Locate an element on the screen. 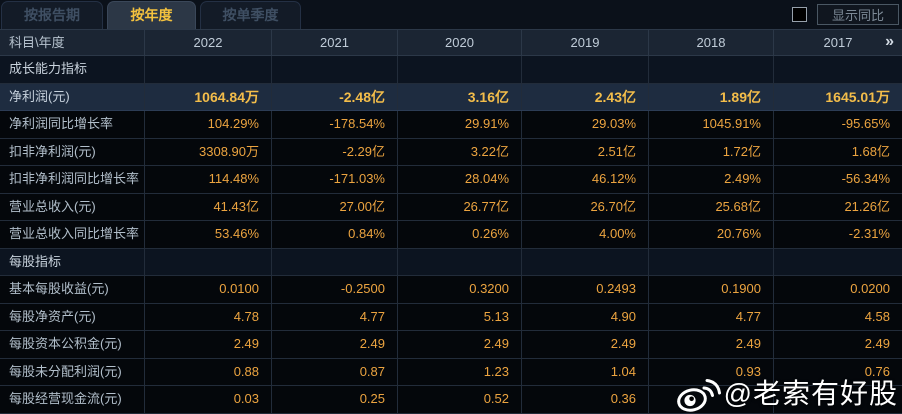 The width and height of the screenshot is (902, 414). cell-value: 0.36 is located at coordinates (585, 399).